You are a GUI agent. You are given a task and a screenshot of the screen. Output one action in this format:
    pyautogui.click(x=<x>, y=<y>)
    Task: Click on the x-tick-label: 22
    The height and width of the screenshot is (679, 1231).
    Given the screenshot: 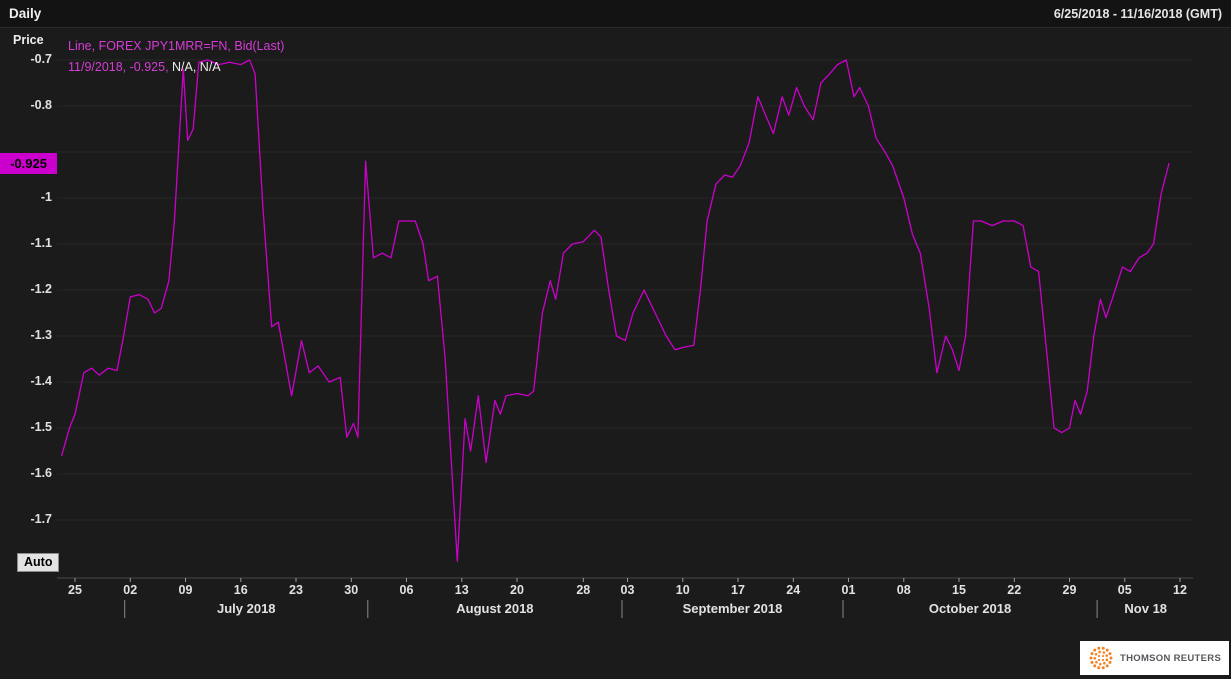 What is the action you would take?
    pyautogui.click(x=1014, y=590)
    